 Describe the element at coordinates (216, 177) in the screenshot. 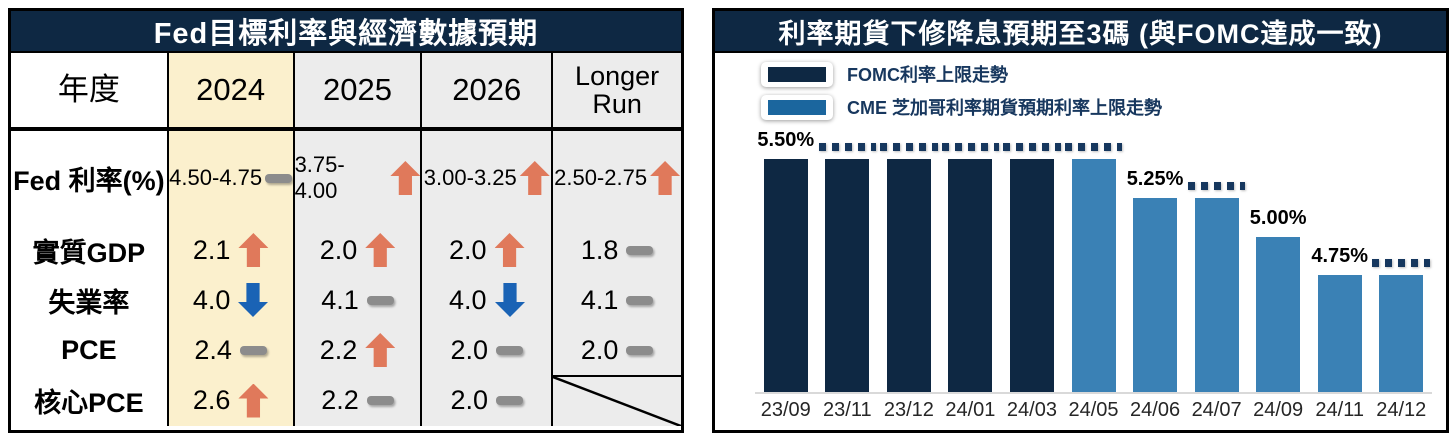

I see `cell-value: 4.50-4.75` at that location.